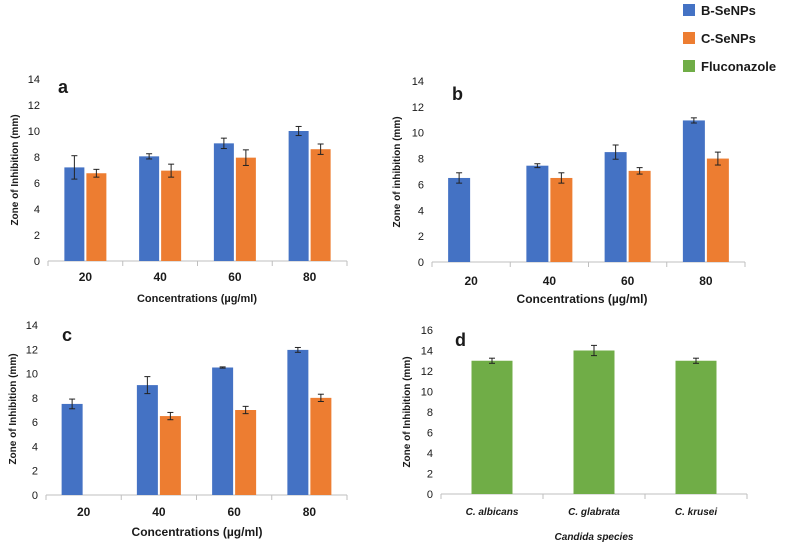 The width and height of the screenshot is (800, 544). What do you see at coordinates (594, 422) in the screenshot?
I see `bar-fluconazole-cglabrata` at bounding box center [594, 422].